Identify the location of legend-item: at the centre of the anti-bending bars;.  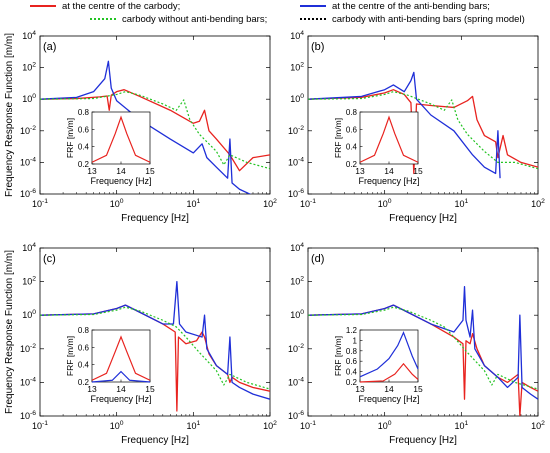
(395, 6).